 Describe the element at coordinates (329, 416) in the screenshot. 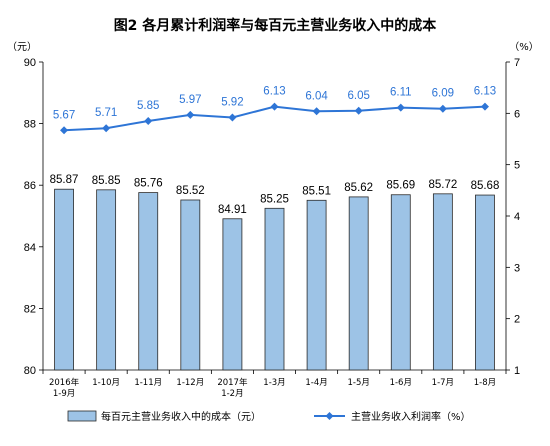

I see `legend-line-marker` at that location.